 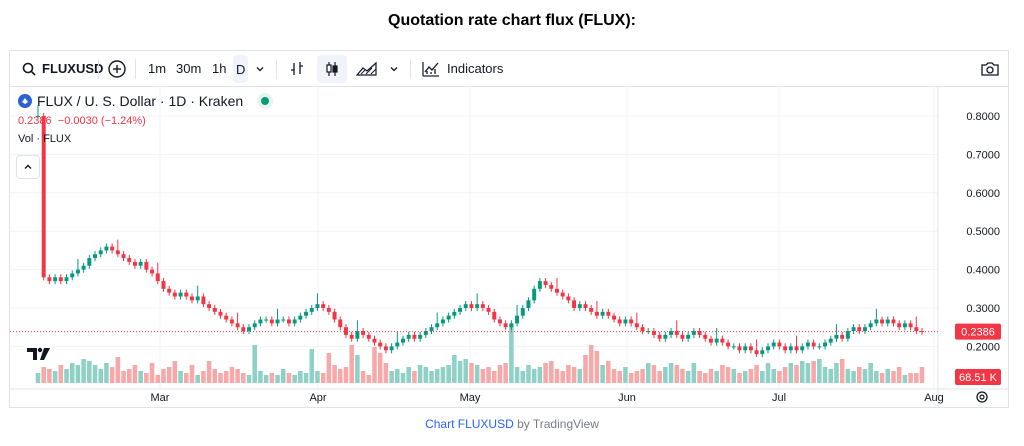 I want to click on interval-dropdown-button, so click(x=260, y=68).